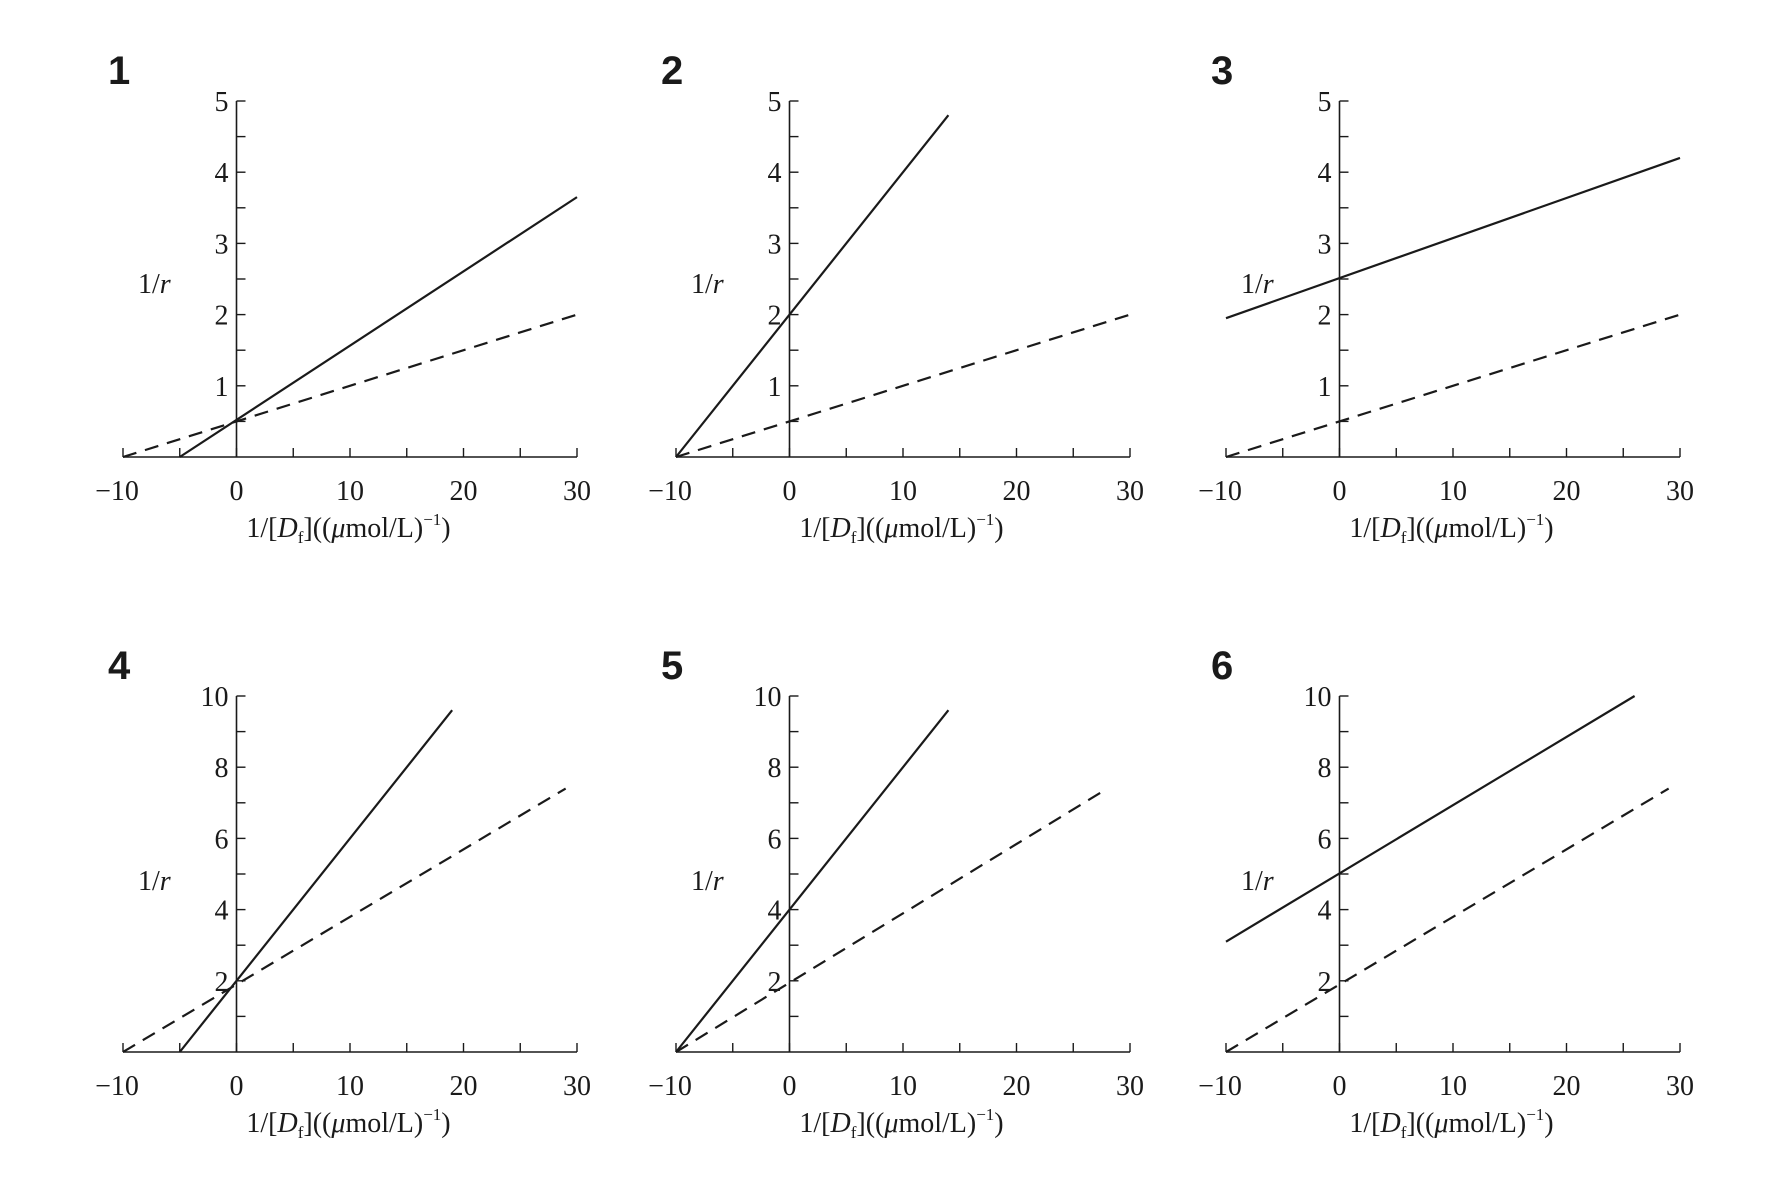 The width and height of the screenshot is (1770, 1192). Describe the element at coordinates (672, 666) in the screenshot. I see `panel-number: 5` at that location.